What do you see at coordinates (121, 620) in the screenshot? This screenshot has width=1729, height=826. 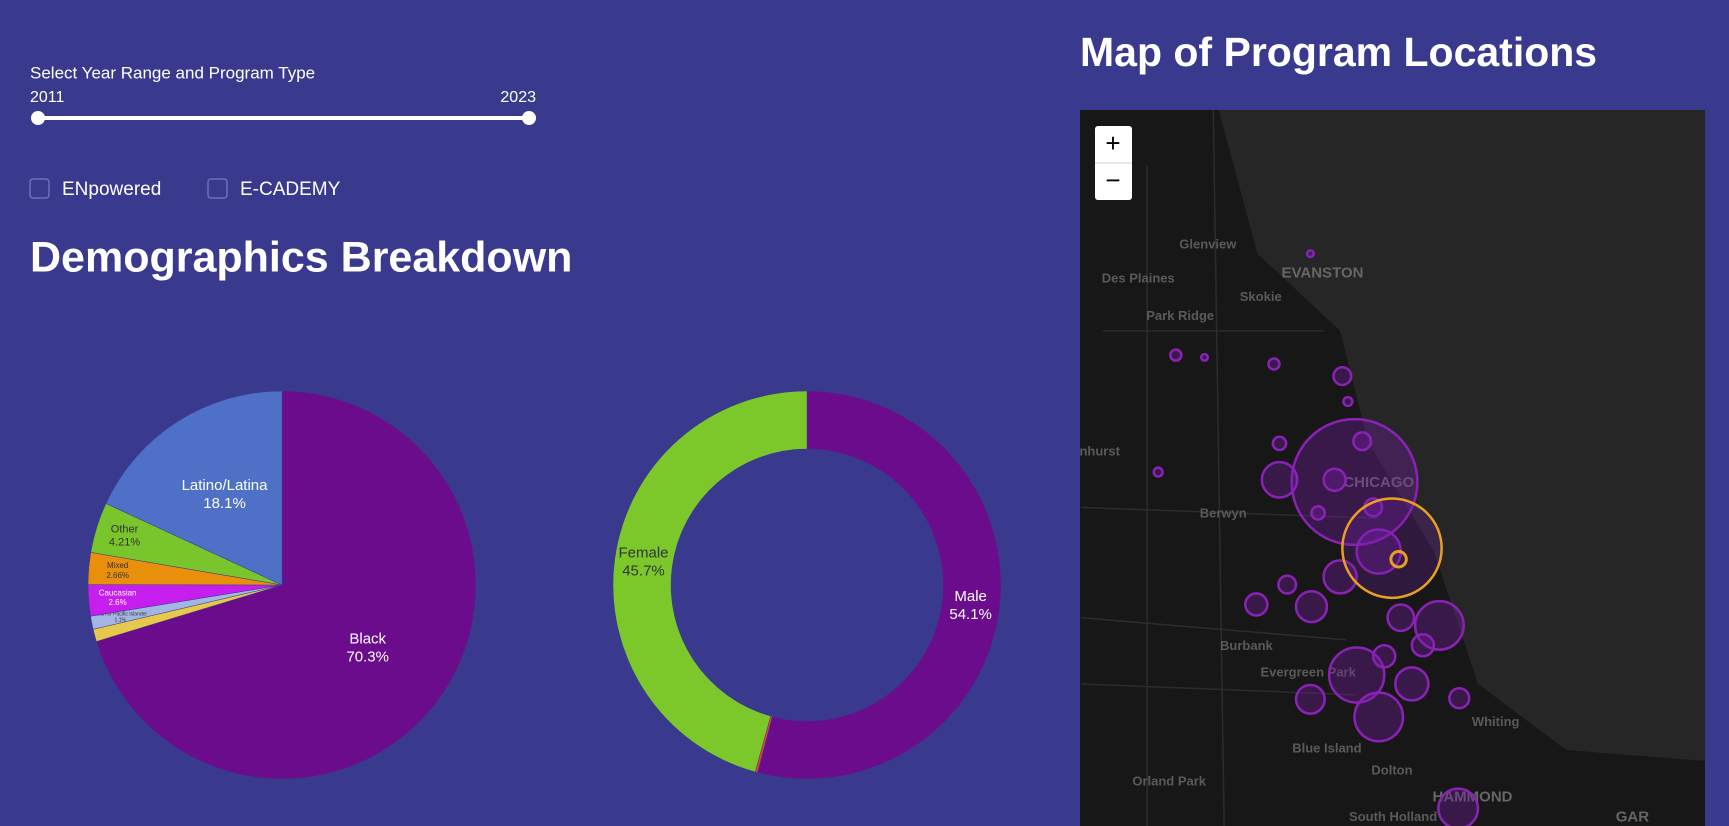 I see `slice-value: 1.1%` at bounding box center [121, 620].